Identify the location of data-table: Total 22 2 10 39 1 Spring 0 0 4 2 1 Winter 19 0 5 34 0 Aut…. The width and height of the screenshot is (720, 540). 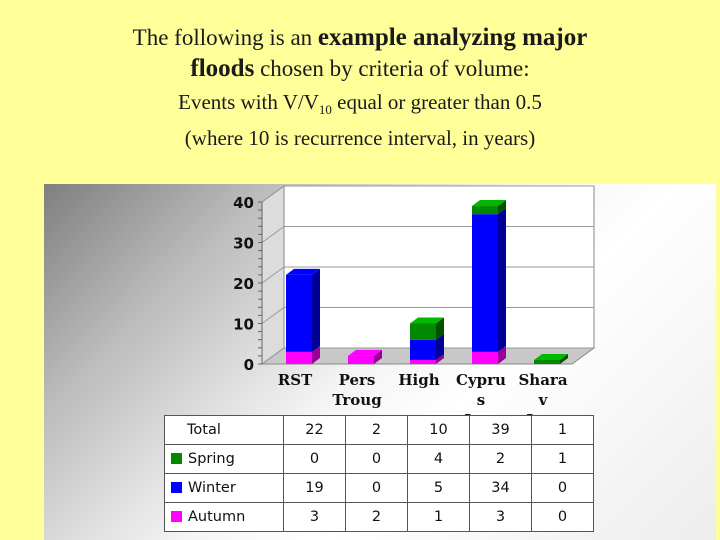
(379, 473).